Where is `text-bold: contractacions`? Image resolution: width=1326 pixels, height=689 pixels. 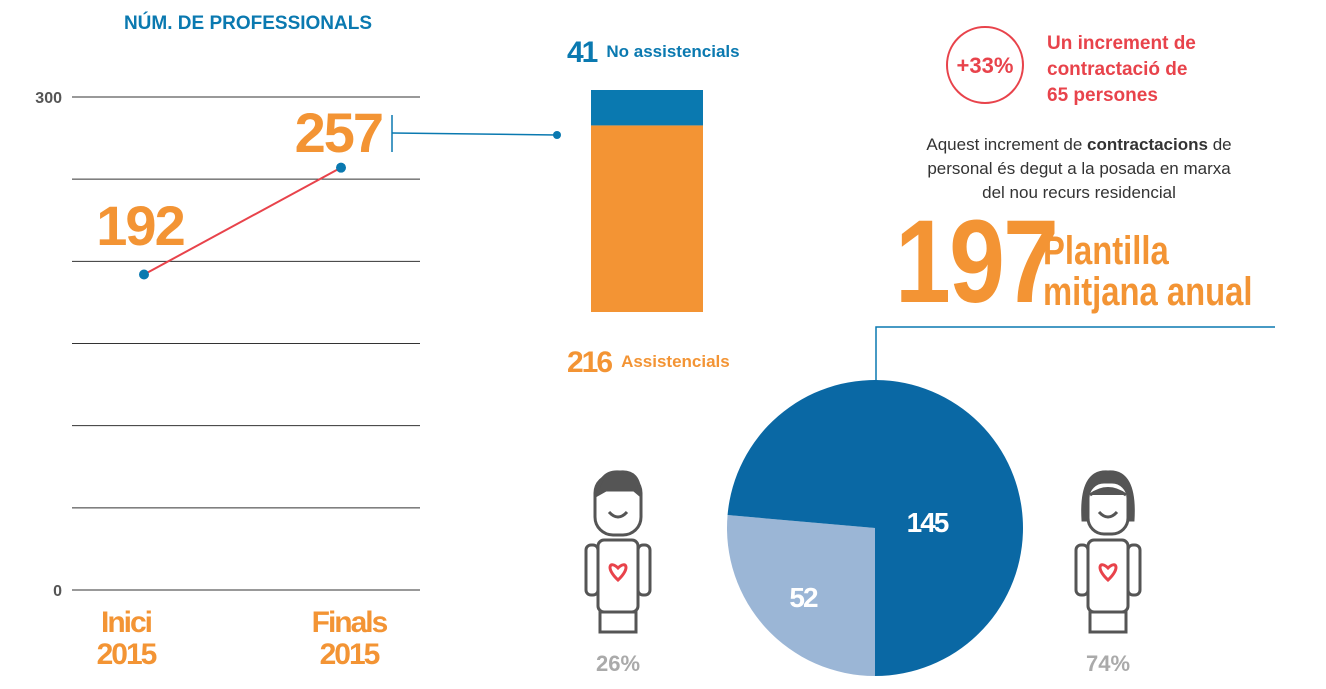 text-bold: contractacions is located at coordinates (1147, 144).